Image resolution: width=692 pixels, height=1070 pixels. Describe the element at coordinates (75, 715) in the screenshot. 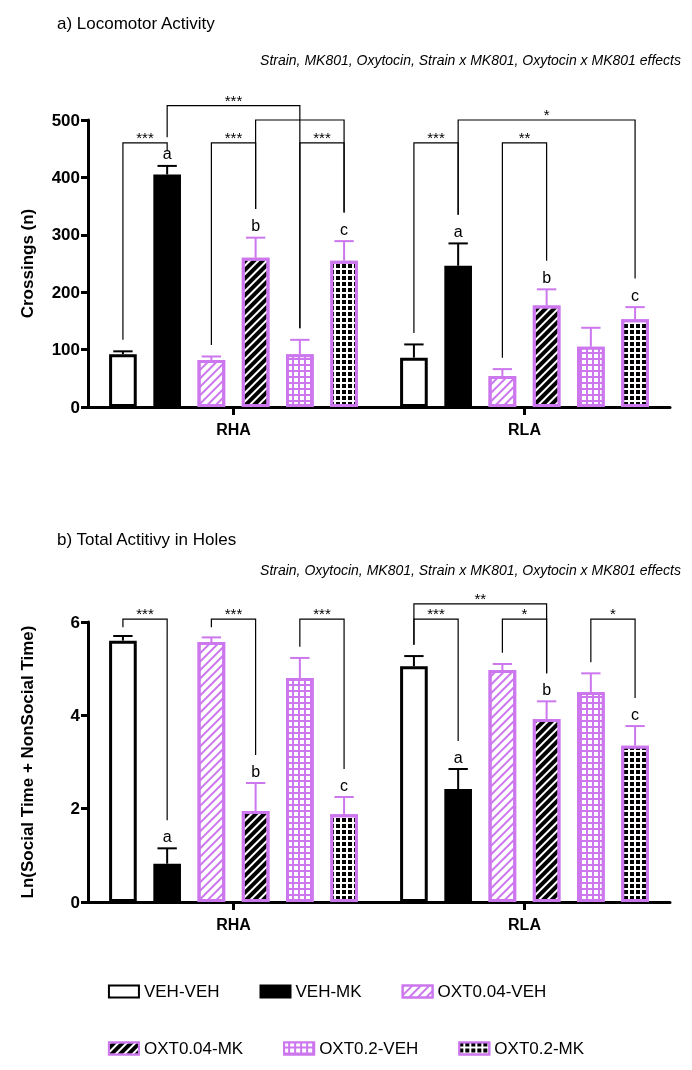

I see `y-tick-label: 4` at that location.